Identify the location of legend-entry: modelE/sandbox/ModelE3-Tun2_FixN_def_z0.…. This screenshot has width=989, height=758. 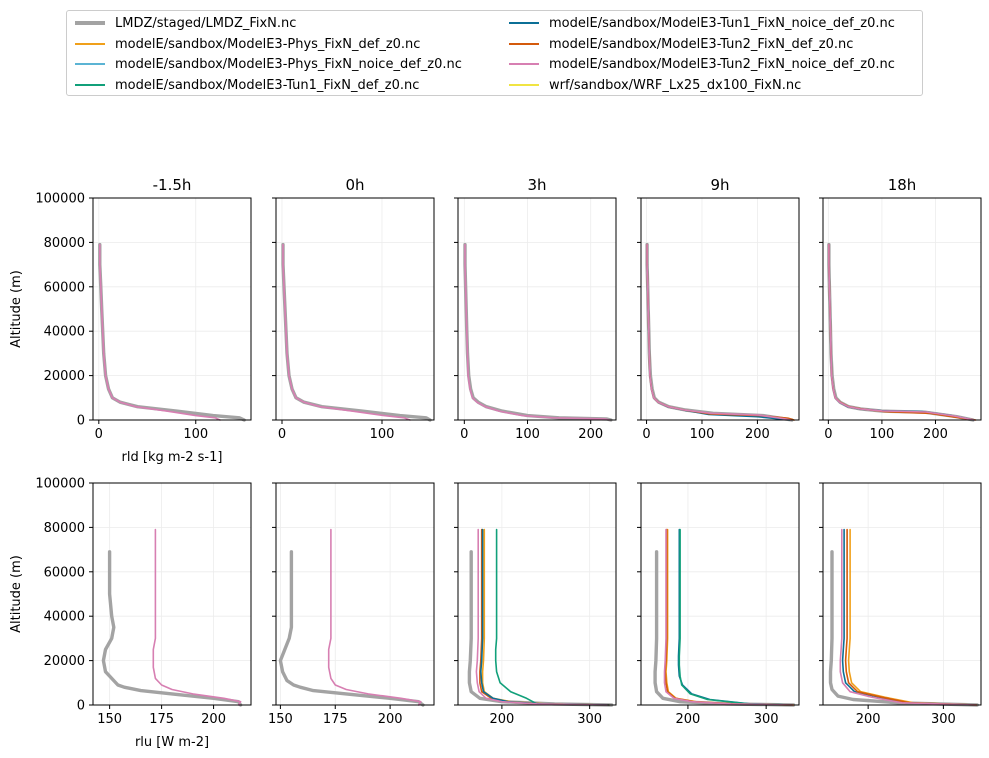
(681, 44).